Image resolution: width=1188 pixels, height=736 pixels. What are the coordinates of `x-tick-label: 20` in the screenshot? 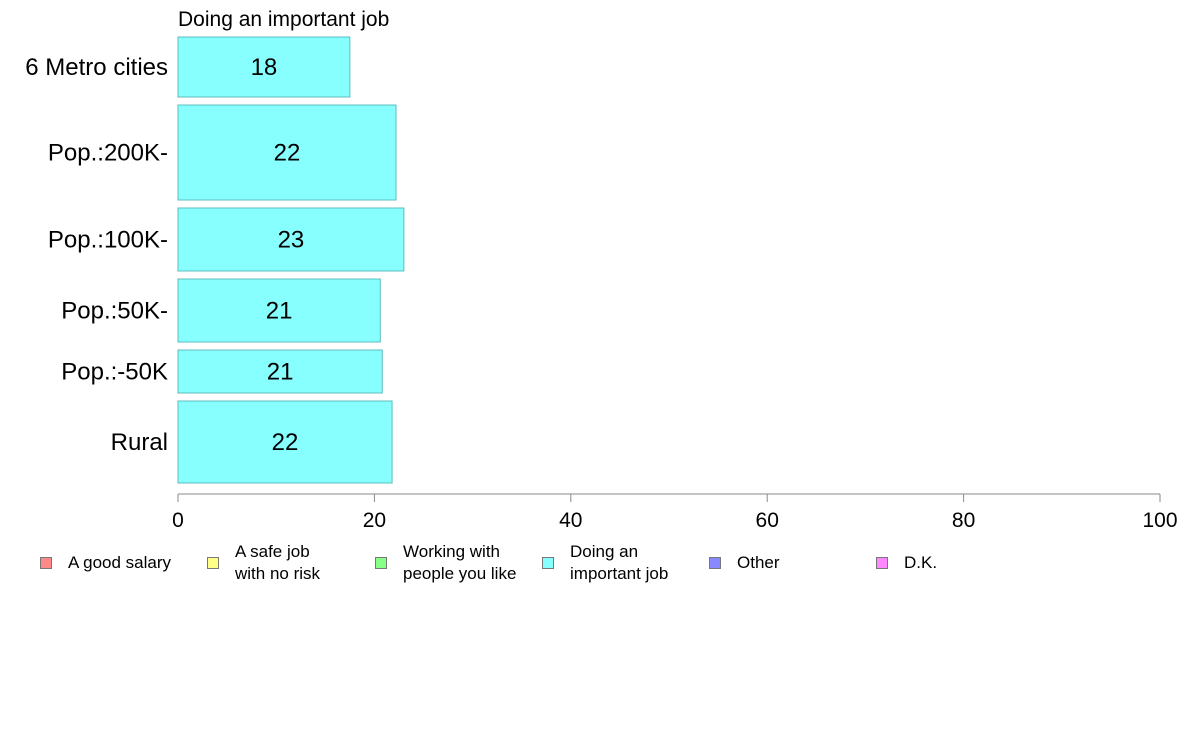 It's located at (374, 520).